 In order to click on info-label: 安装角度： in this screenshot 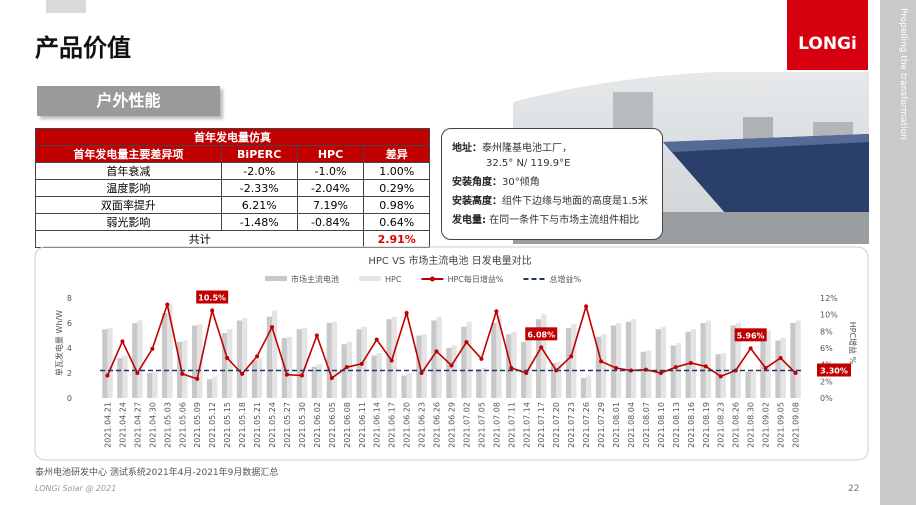, I will do `click(477, 182)`.